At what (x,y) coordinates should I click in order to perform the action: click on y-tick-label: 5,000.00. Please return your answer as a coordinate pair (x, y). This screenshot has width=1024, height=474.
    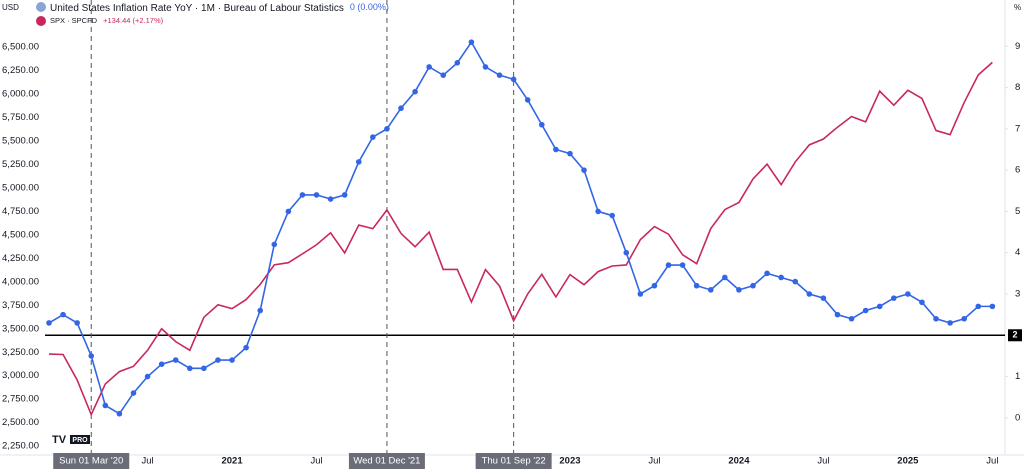
    Looking at the image, I should click on (20, 188).